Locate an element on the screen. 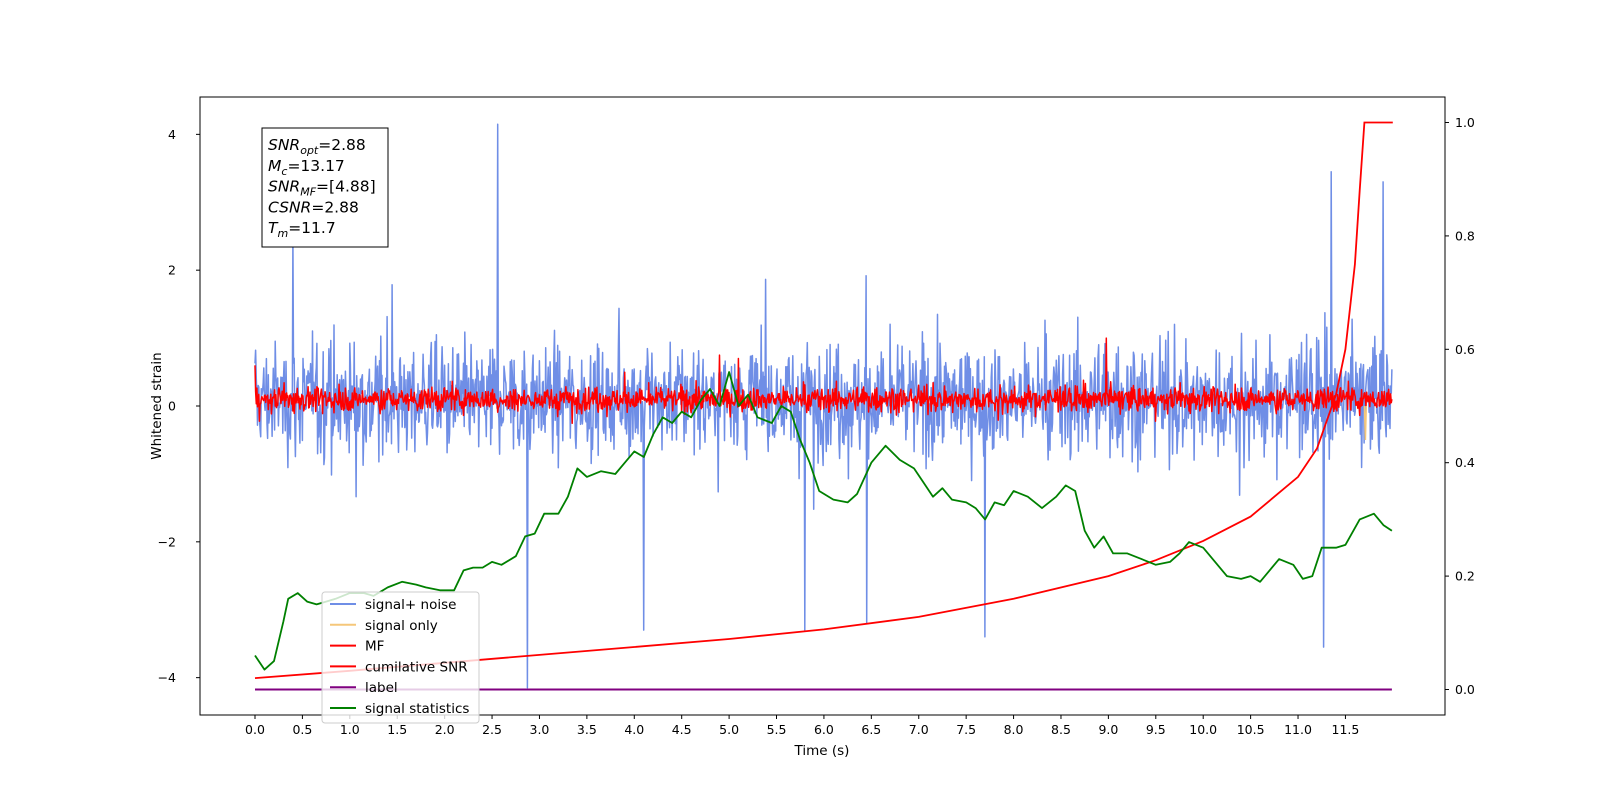  y-tick-label: −4 is located at coordinates (167, 677).